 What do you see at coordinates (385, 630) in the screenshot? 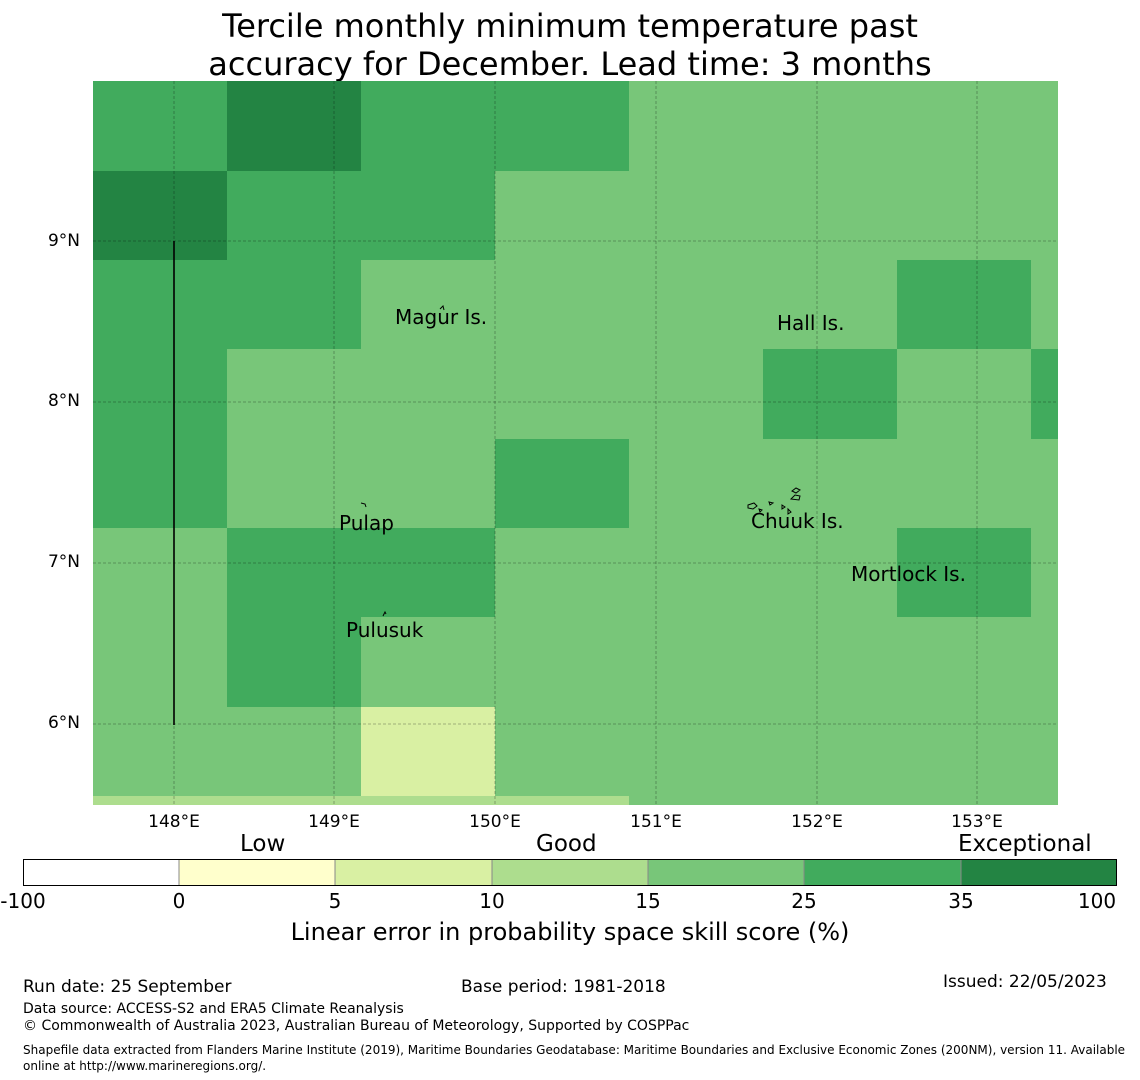
I see `place-label-pulusuk: Pulusuk` at bounding box center [385, 630].